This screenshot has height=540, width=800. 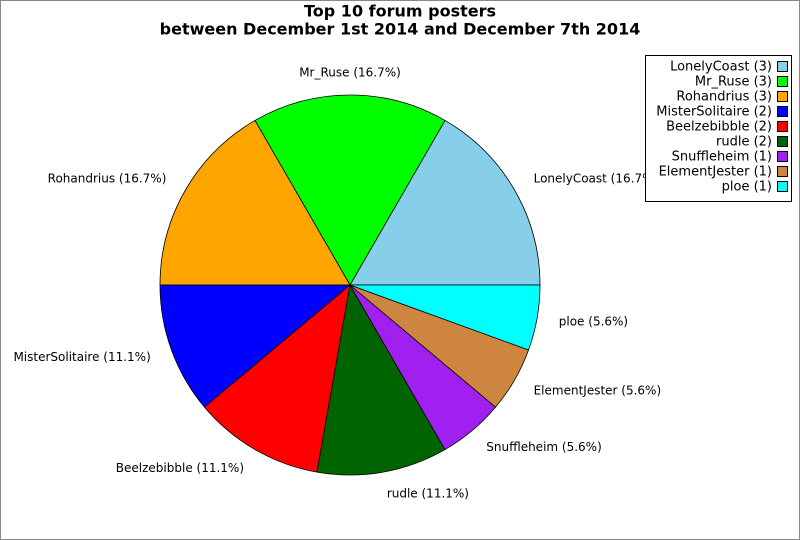 What do you see at coordinates (714, 112) in the screenshot?
I see `legend-label: MisterSolitaire (2)` at bounding box center [714, 112].